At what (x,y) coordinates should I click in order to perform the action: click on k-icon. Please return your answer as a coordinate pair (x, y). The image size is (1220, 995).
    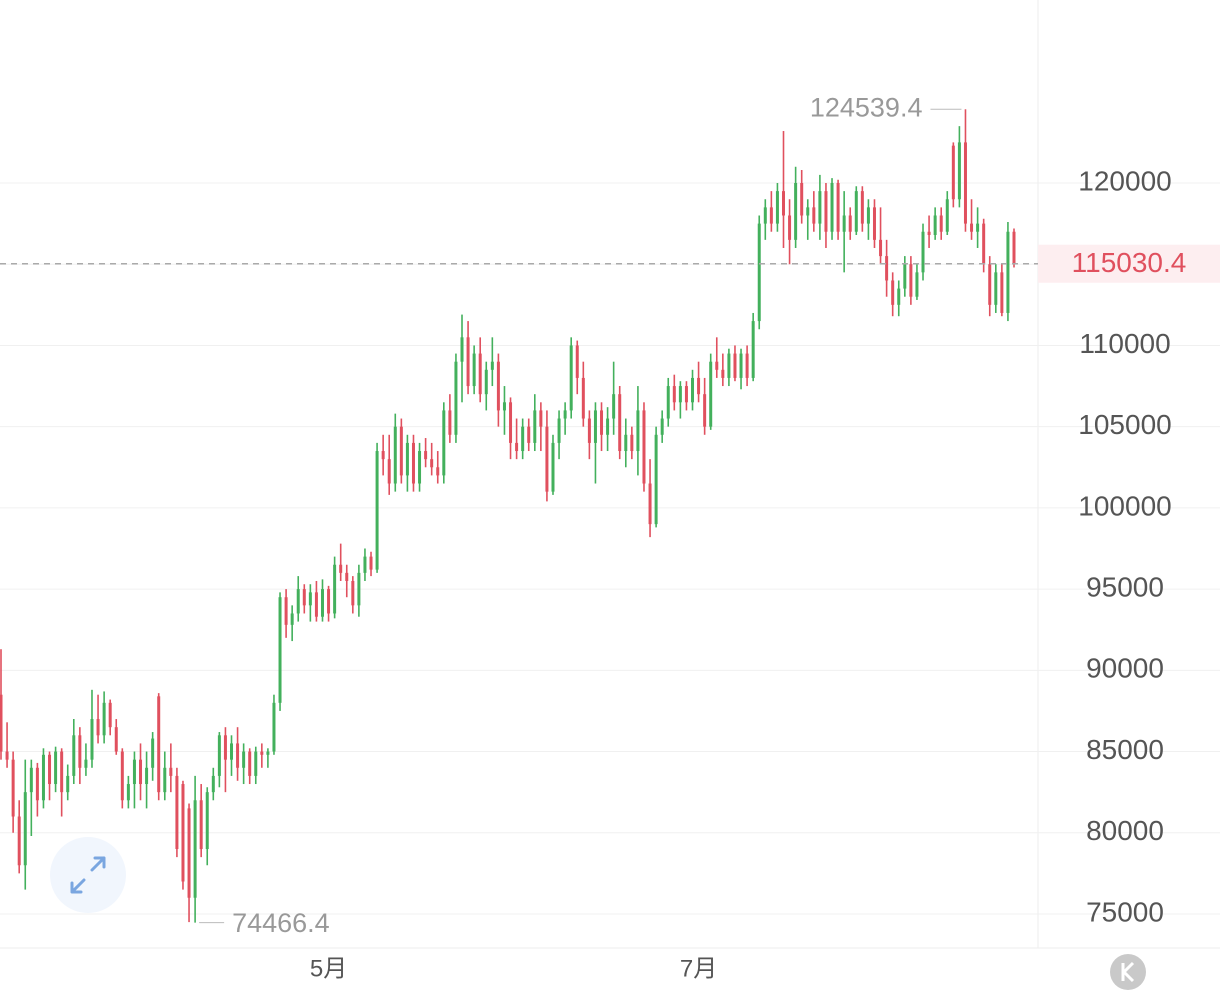
    Looking at the image, I should click on (1128, 972).